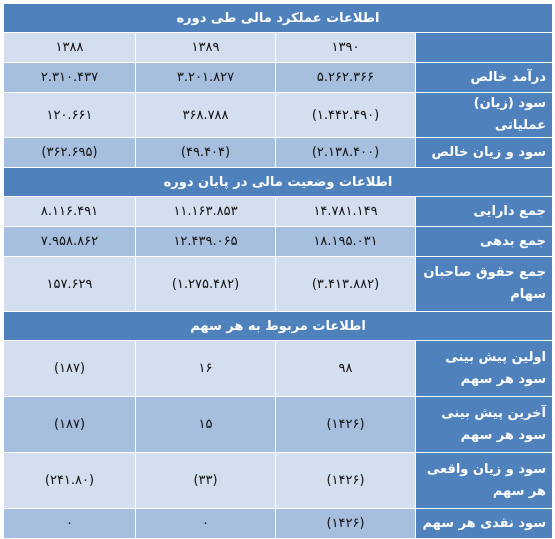  What do you see at coordinates (205, 424) in the screenshot?
I see `cell-value: ۱۵` at bounding box center [205, 424].